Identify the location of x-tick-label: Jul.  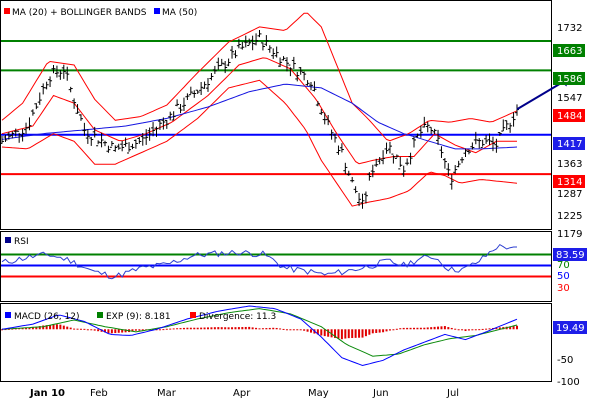
(452, 393).